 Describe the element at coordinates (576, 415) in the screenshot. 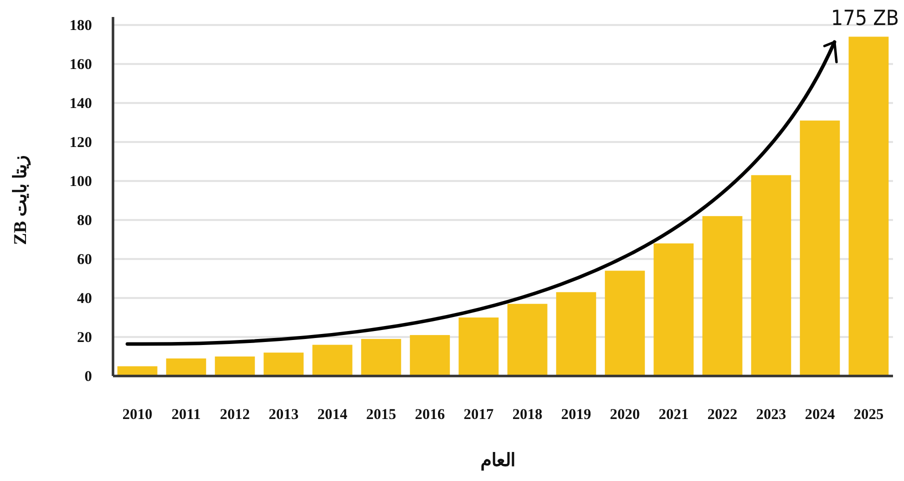

I see `x-tick-label: 2019` at that location.